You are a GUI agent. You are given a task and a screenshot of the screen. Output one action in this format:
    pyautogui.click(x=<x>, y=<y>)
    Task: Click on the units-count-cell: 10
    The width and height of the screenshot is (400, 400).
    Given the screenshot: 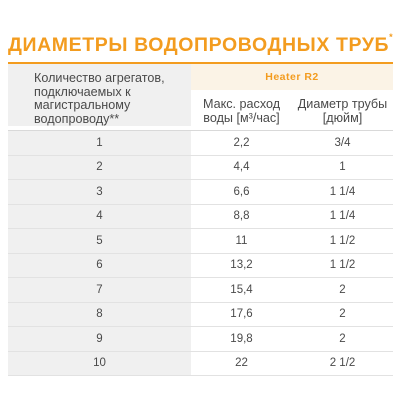 What is the action you would take?
    pyautogui.click(x=99, y=363)
    